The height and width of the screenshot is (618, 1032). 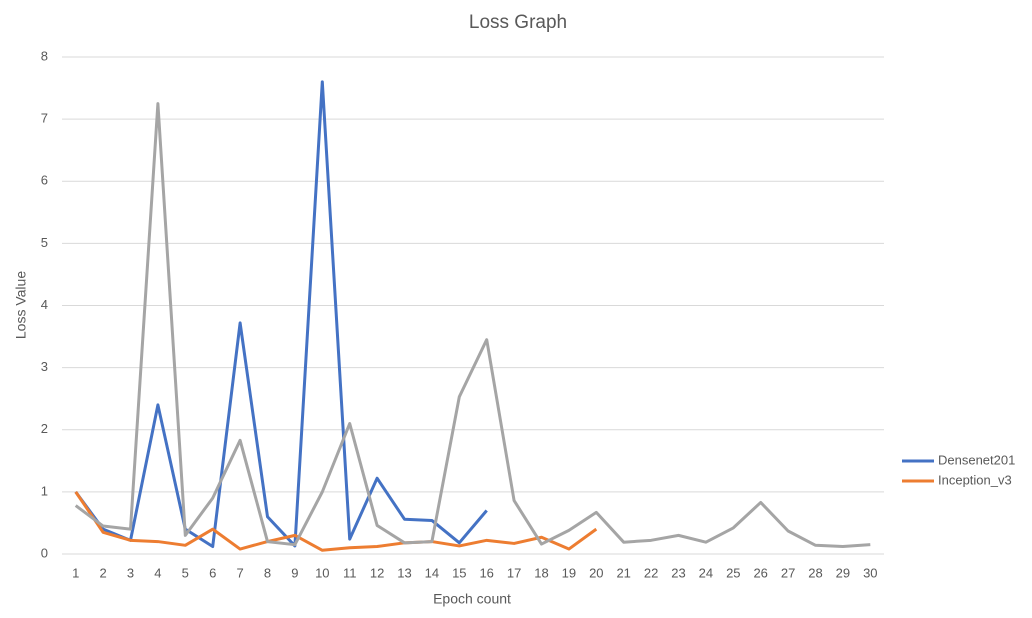 I want to click on y-tick-label: 3, so click(x=44, y=366).